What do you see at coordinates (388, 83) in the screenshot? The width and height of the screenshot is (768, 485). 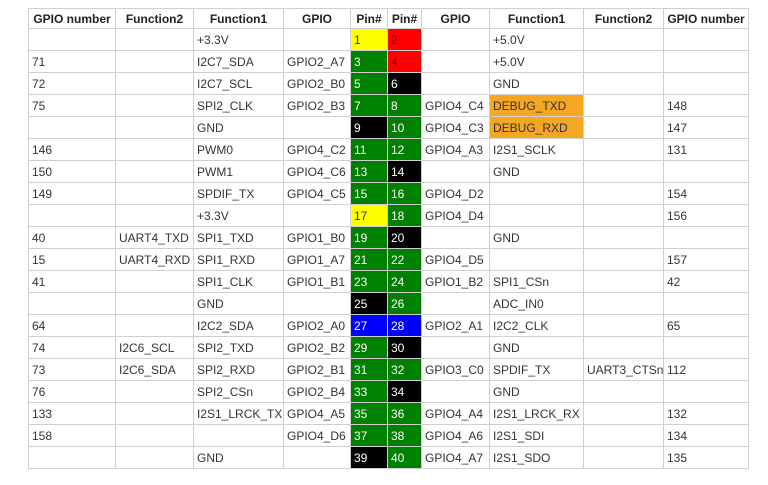 I see `table-row: 72 I2C7_SCL GPIO2_B0 5 6 GND` at bounding box center [388, 83].